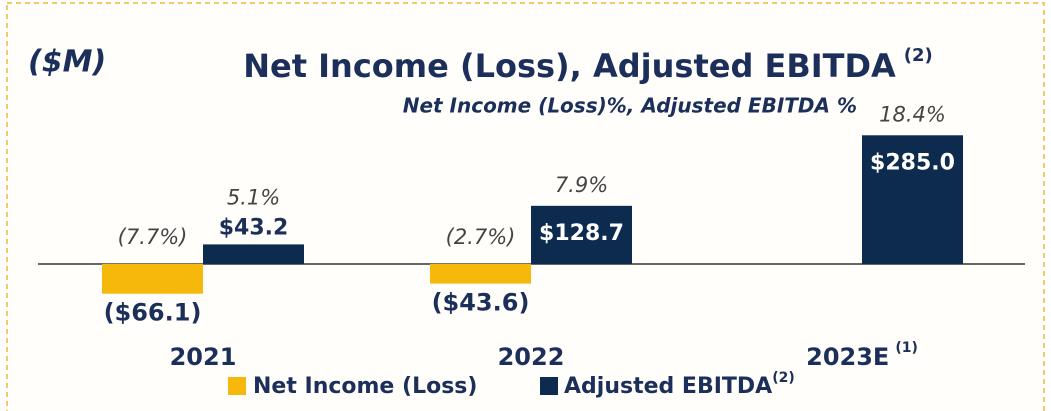 Image resolution: width=1051 pixels, height=411 pixels. What do you see at coordinates (153, 313) in the screenshot?
I see `value-label: ($66.1)` at bounding box center [153, 313].